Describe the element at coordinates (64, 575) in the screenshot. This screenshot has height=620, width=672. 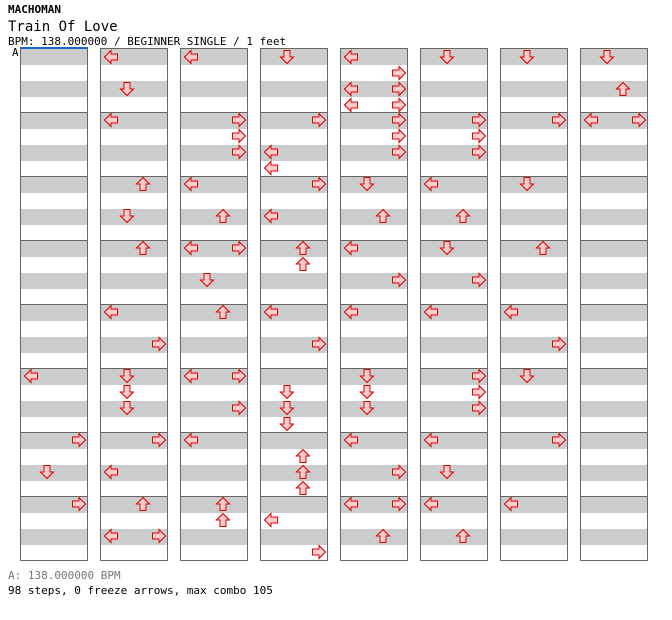
I see `bpm-legend: A: 138.000000 BPM` at that location.